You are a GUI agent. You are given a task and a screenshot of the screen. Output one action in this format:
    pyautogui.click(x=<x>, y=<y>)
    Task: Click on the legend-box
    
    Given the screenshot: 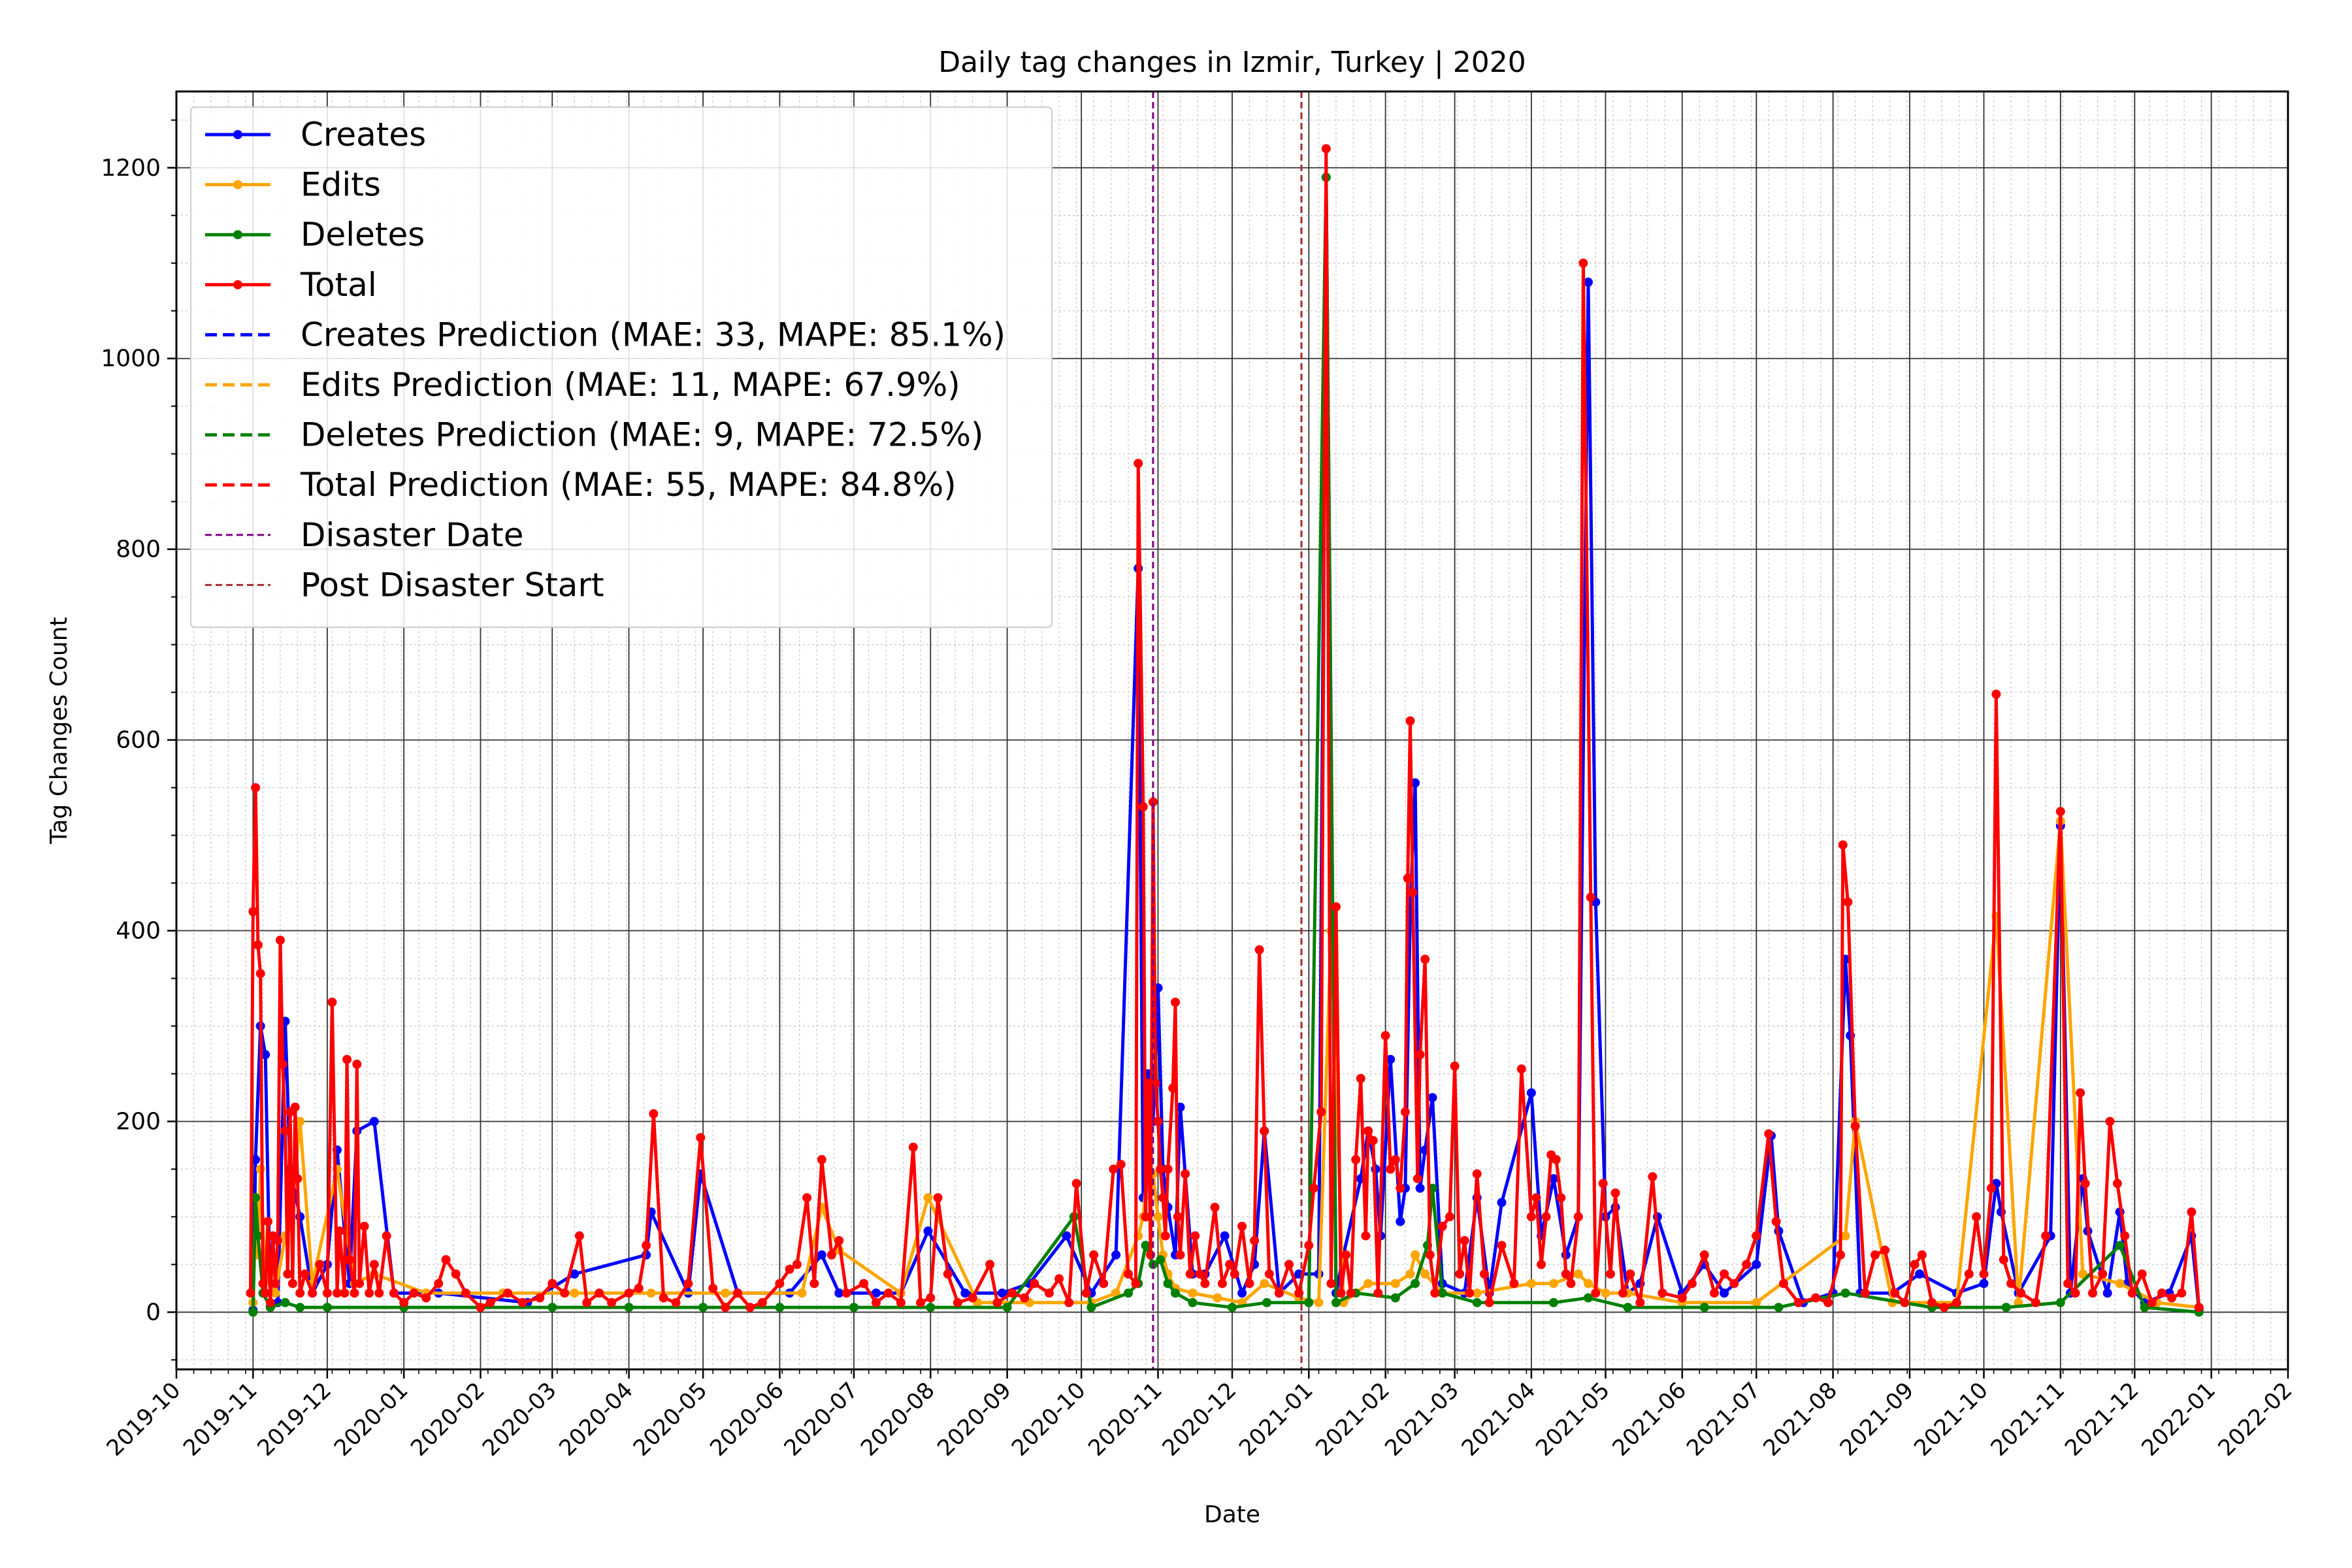 What is the action you would take?
    pyautogui.click(x=621, y=367)
    